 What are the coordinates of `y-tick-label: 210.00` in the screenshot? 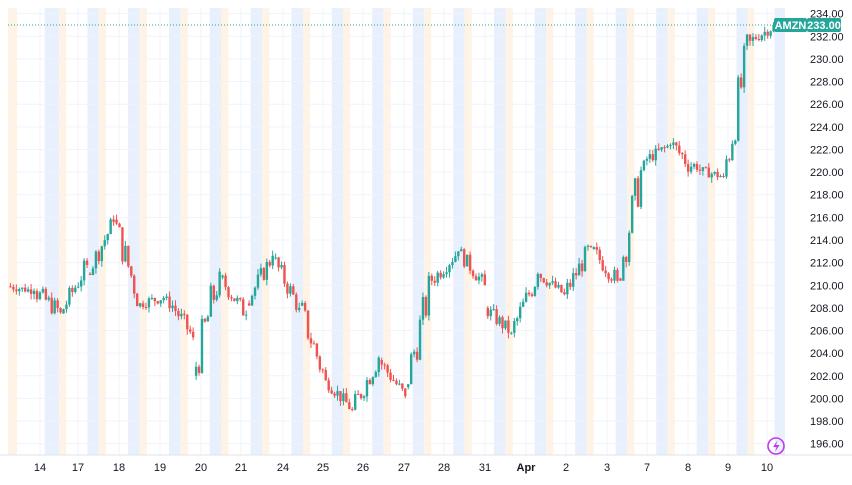 It's located at (827, 286).